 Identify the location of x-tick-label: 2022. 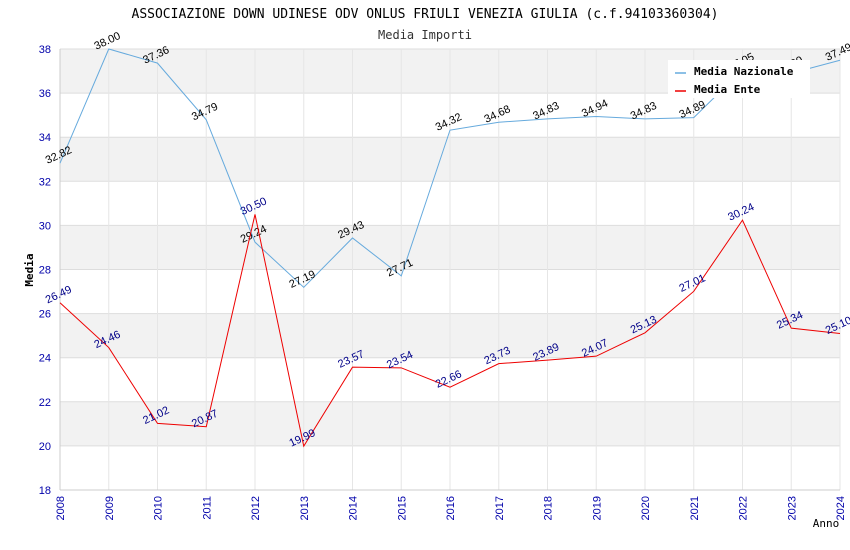
(744, 508).